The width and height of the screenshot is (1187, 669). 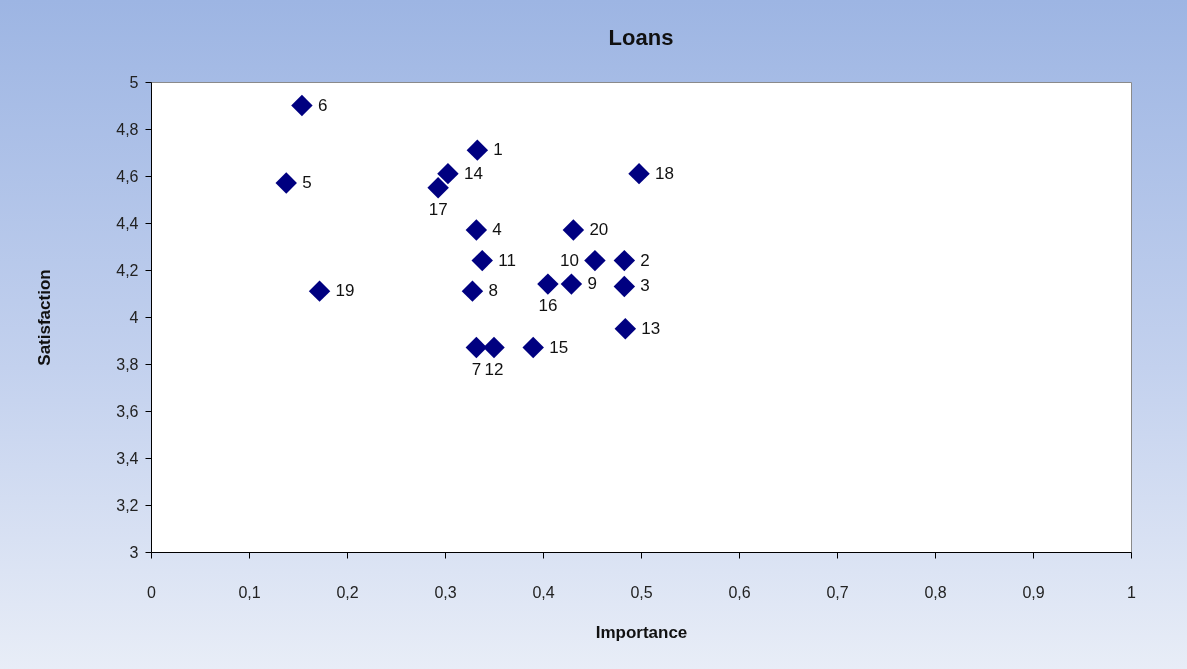 What do you see at coordinates (127, 364) in the screenshot?
I see `y-tick-label: 3,8` at bounding box center [127, 364].